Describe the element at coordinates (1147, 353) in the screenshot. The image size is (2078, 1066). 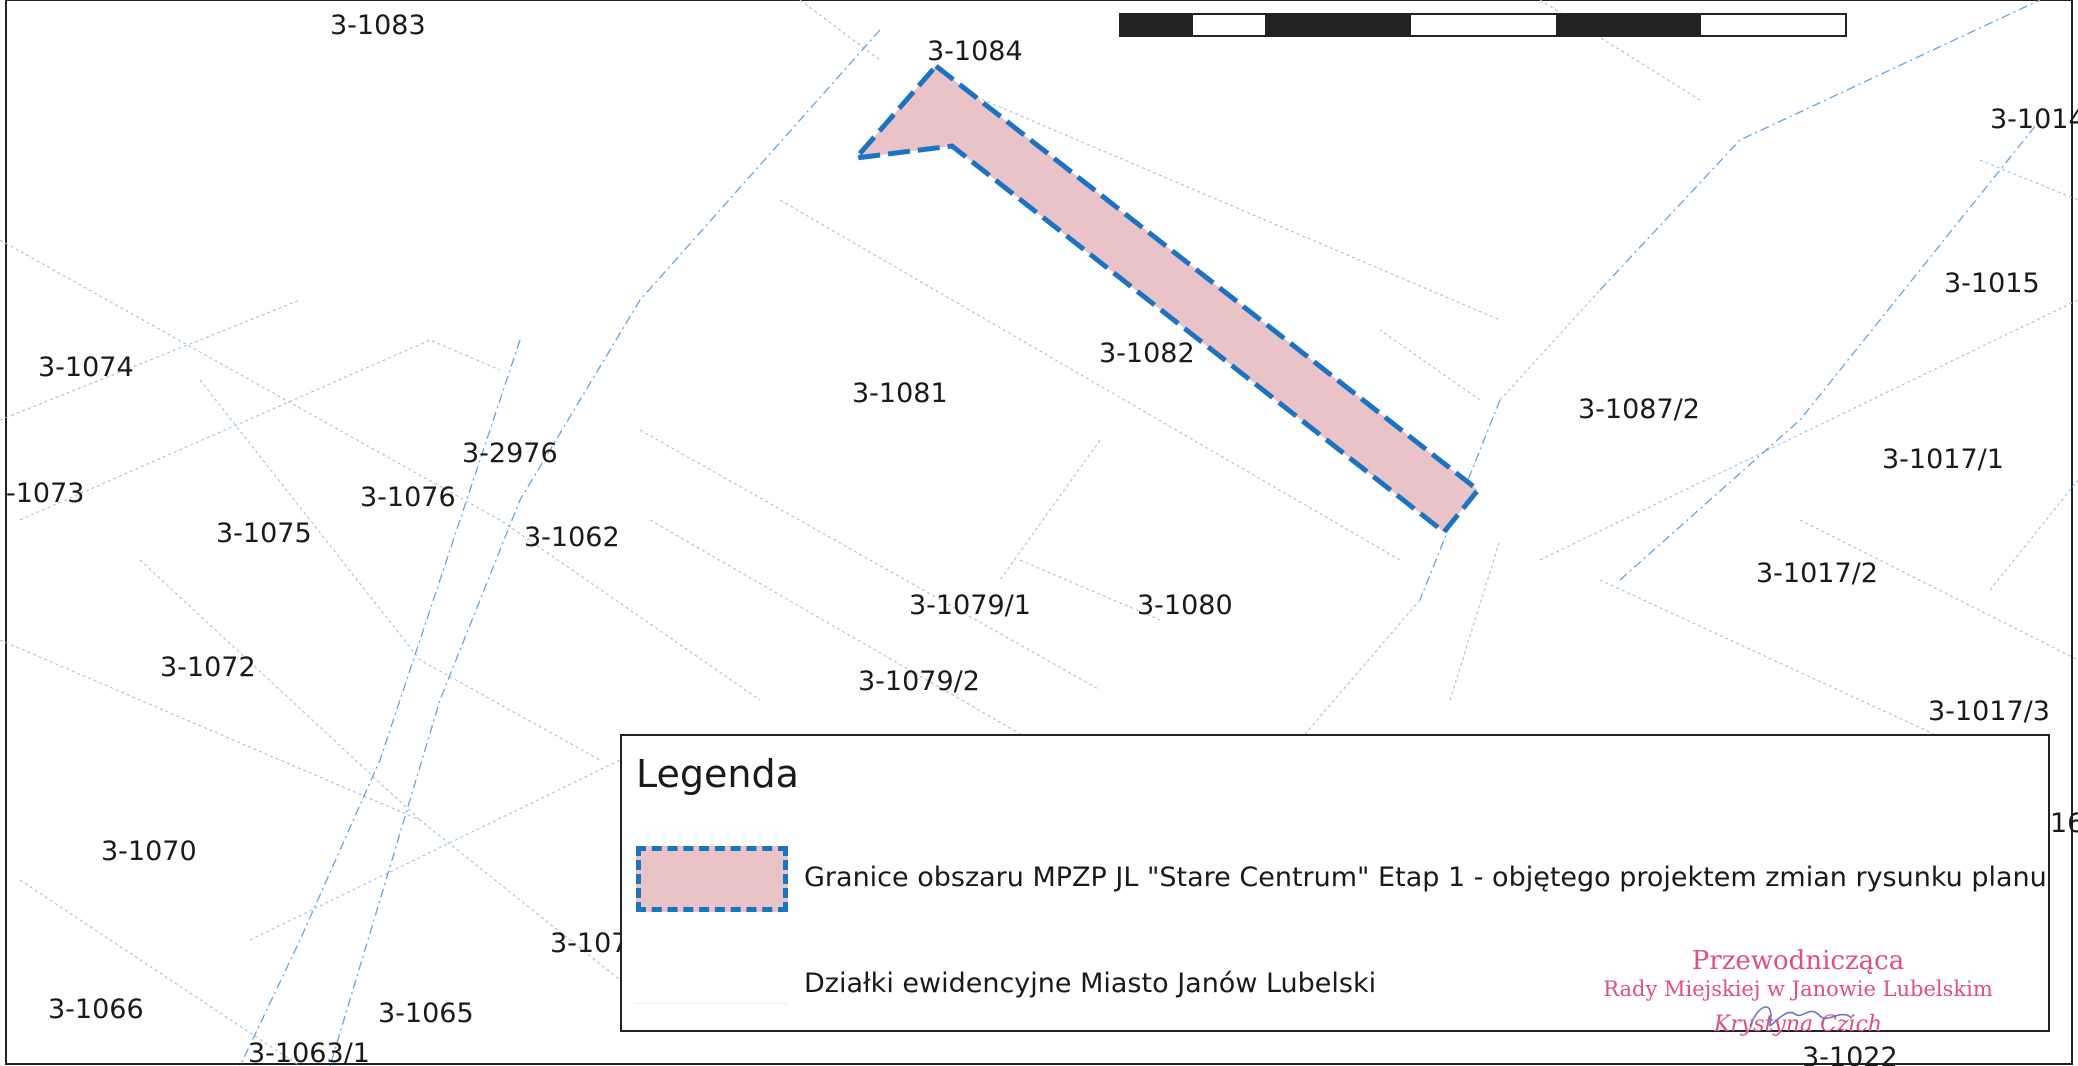
I see `parcel-label: 3-1082` at that location.